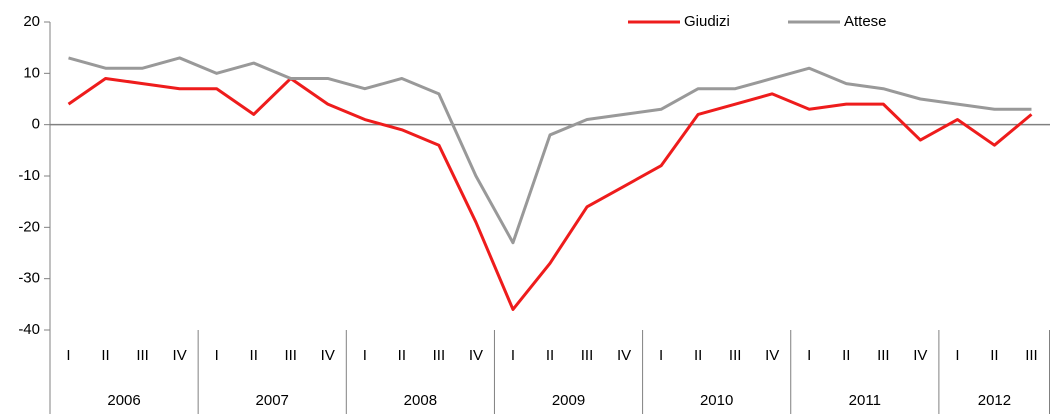 The width and height of the screenshot is (1056, 419). I want to click on year-label: 2012, so click(994, 400).